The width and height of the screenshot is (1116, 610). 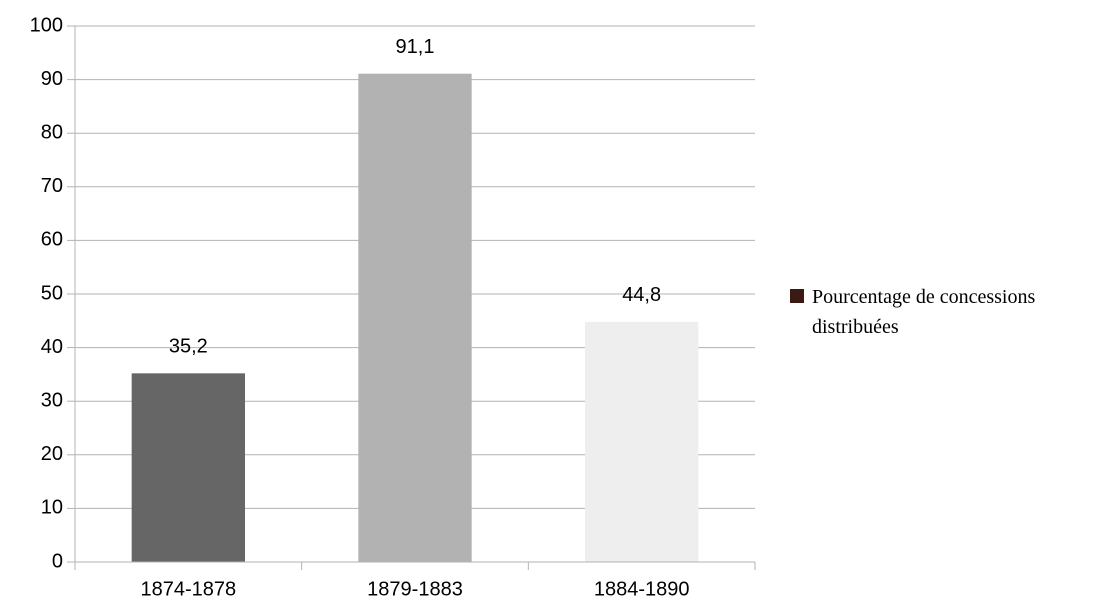 What do you see at coordinates (52, 347) in the screenshot?
I see `y-tick-label: 40` at bounding box center [52, 347].